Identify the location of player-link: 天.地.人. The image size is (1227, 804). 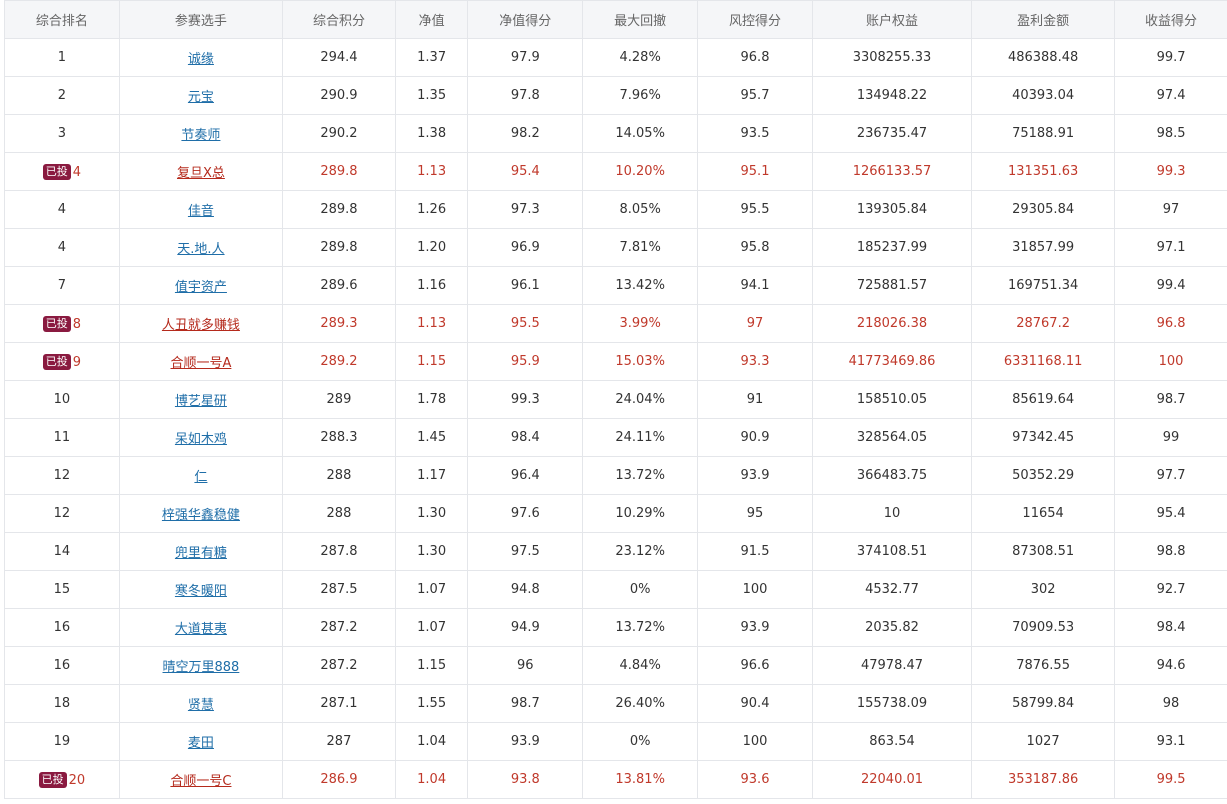
(201, 249).